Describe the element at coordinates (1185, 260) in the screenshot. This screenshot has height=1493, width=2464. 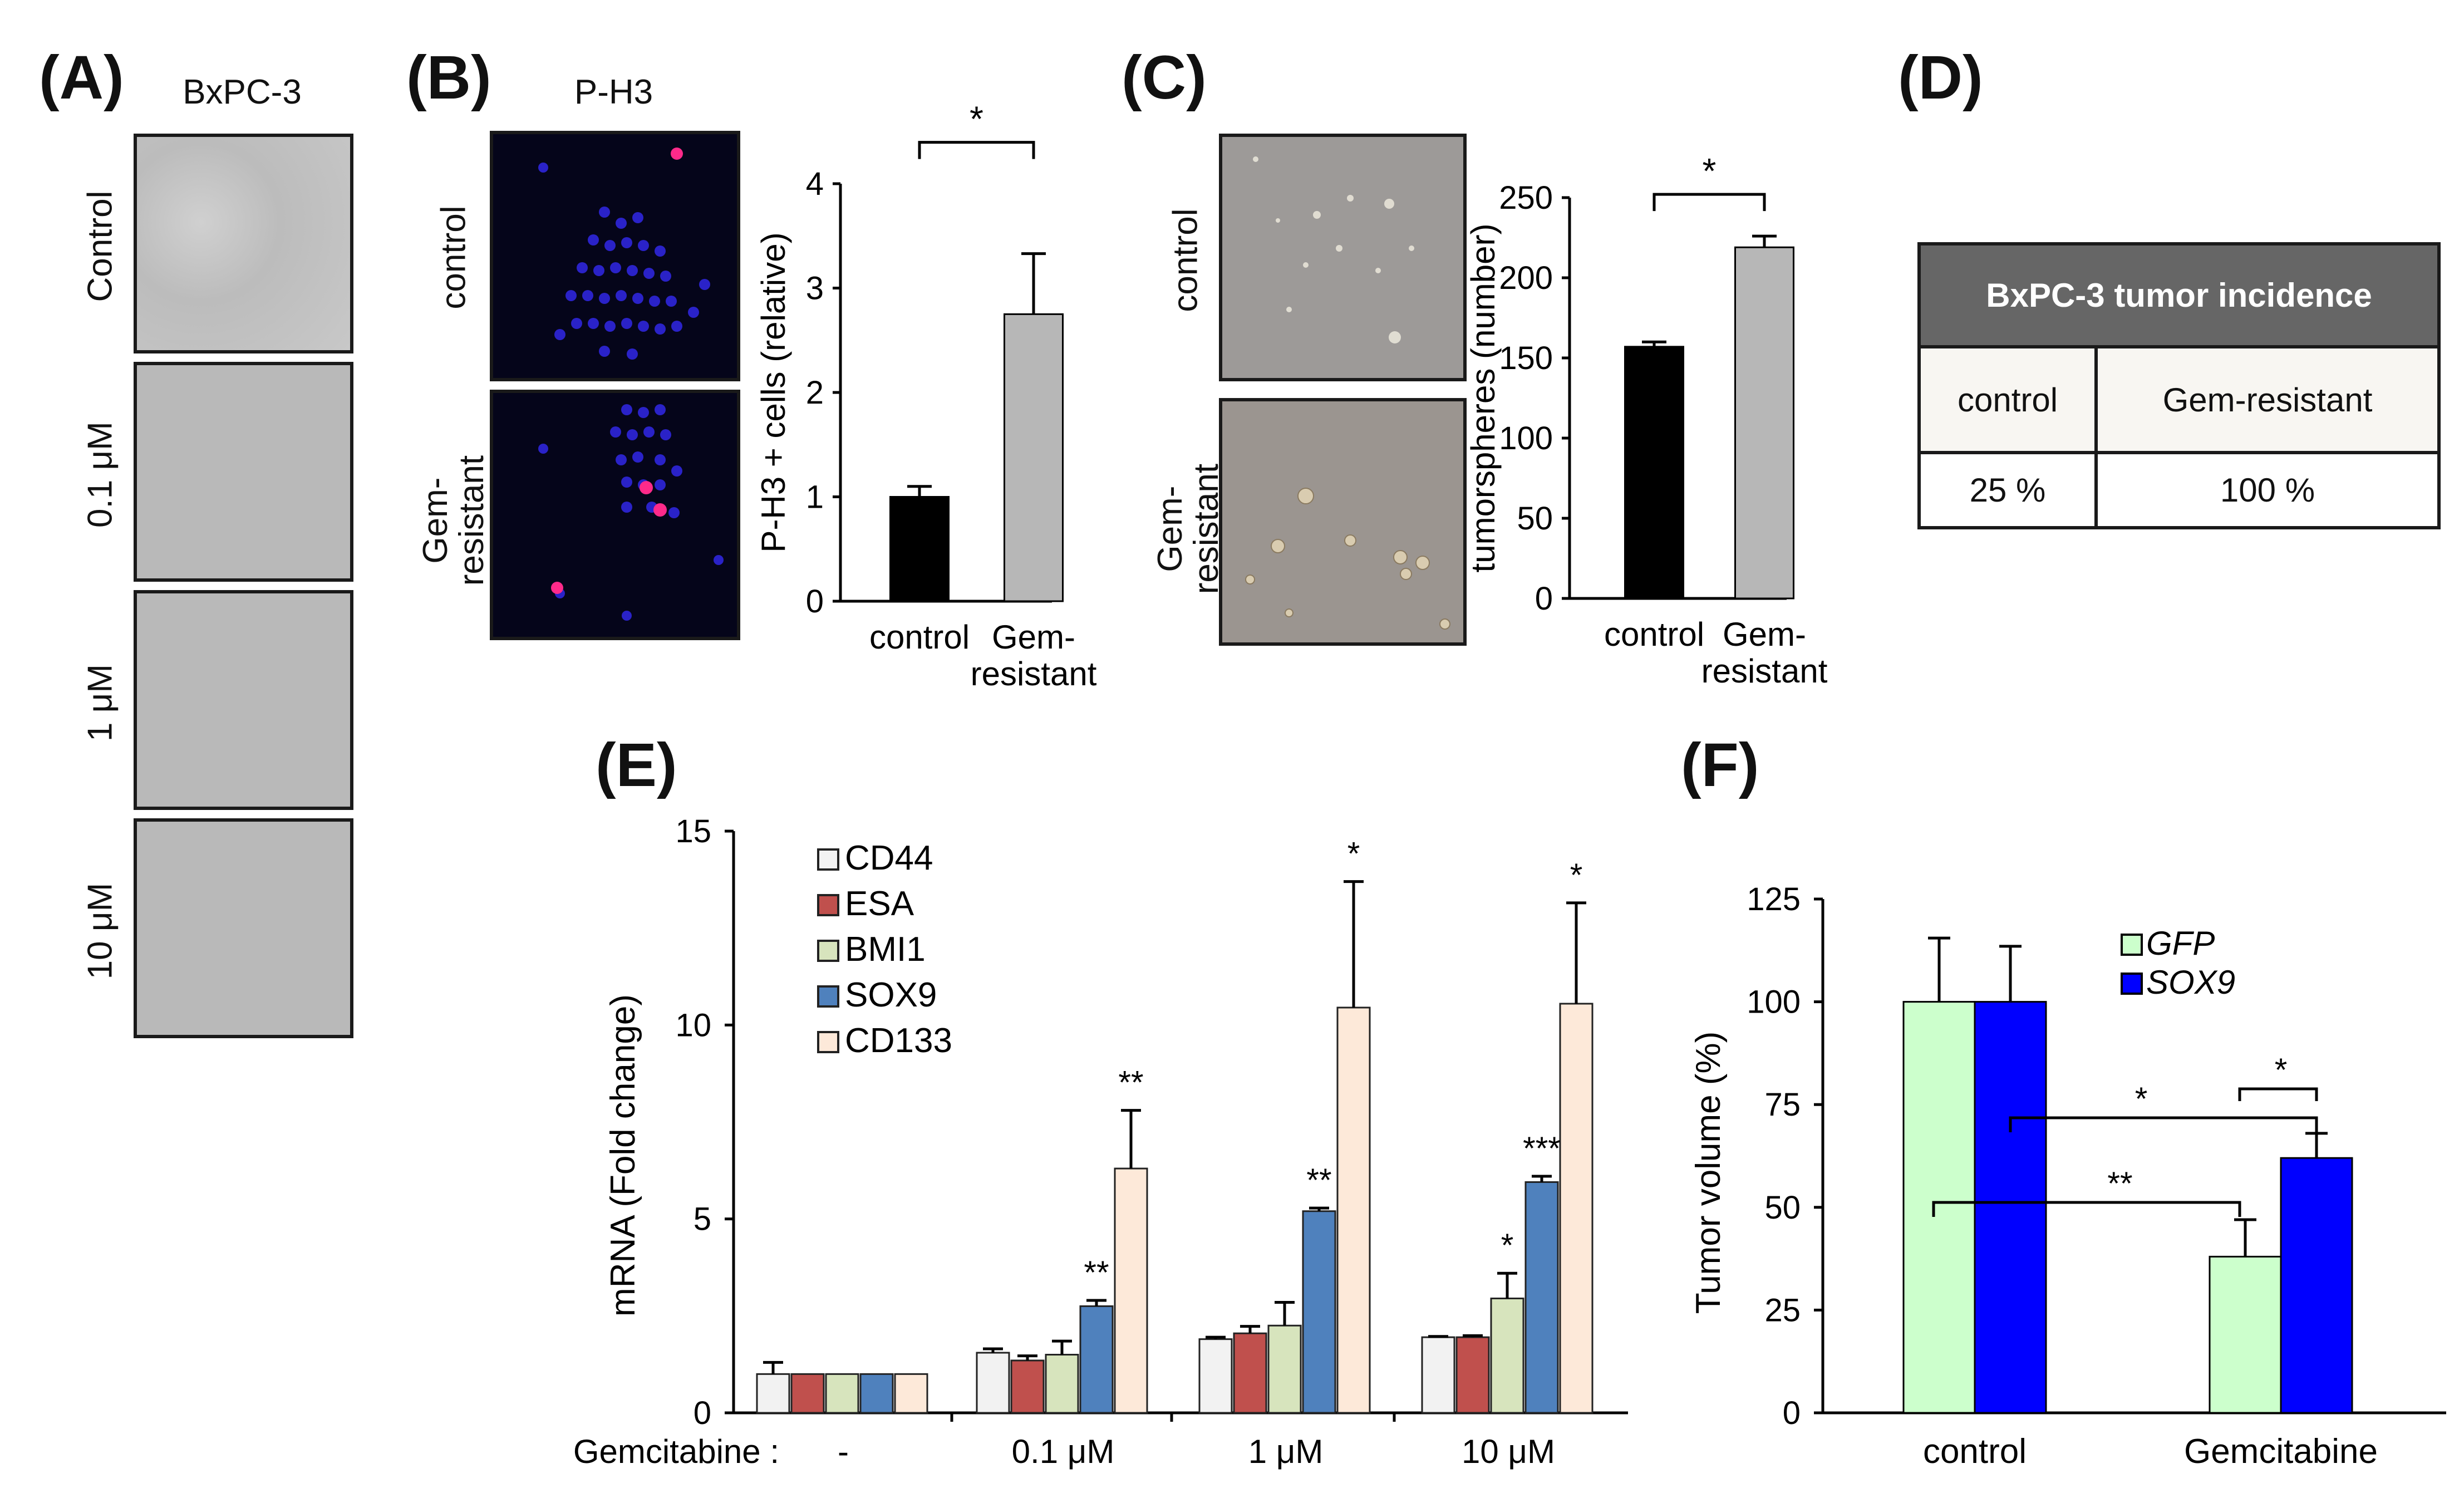
I see `row-label-c-control: control` at that location.